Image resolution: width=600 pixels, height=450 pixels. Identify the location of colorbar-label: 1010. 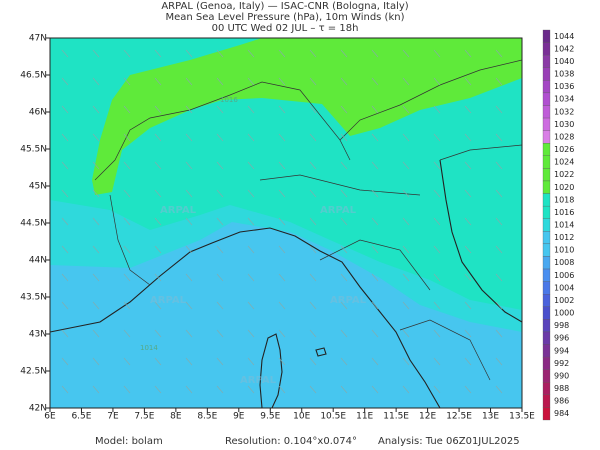
(564, 250).